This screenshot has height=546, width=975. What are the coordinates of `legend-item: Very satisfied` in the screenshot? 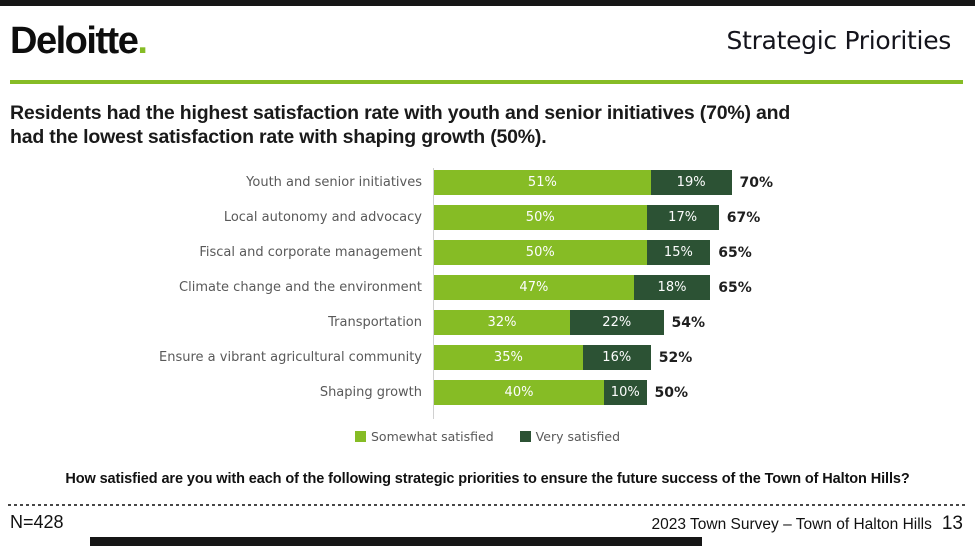 It's located at (570, 436).